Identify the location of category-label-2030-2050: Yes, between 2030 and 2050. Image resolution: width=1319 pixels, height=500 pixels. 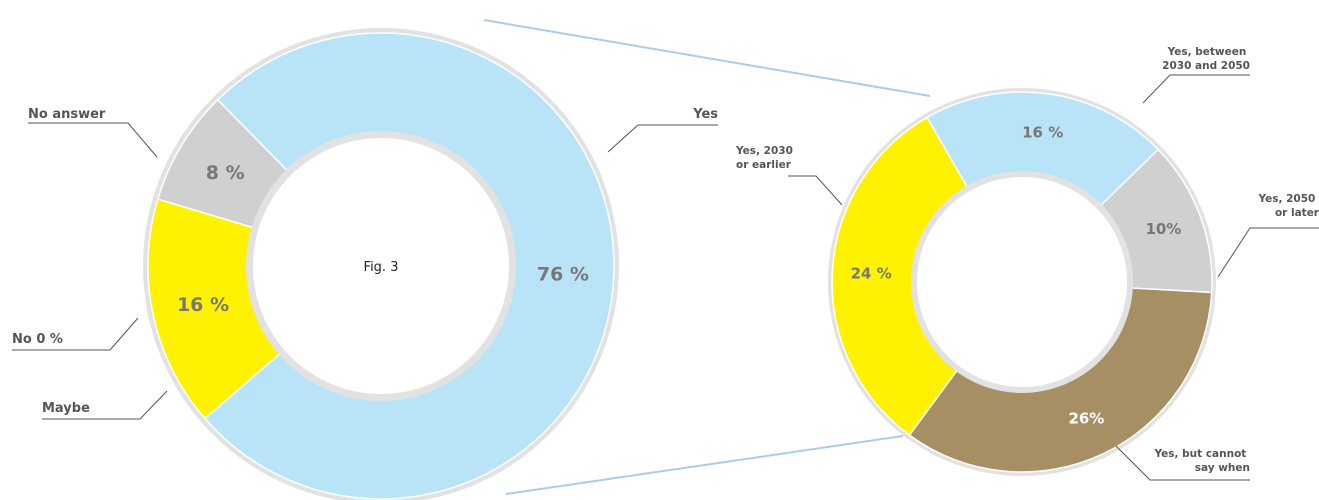
(1206, 59).